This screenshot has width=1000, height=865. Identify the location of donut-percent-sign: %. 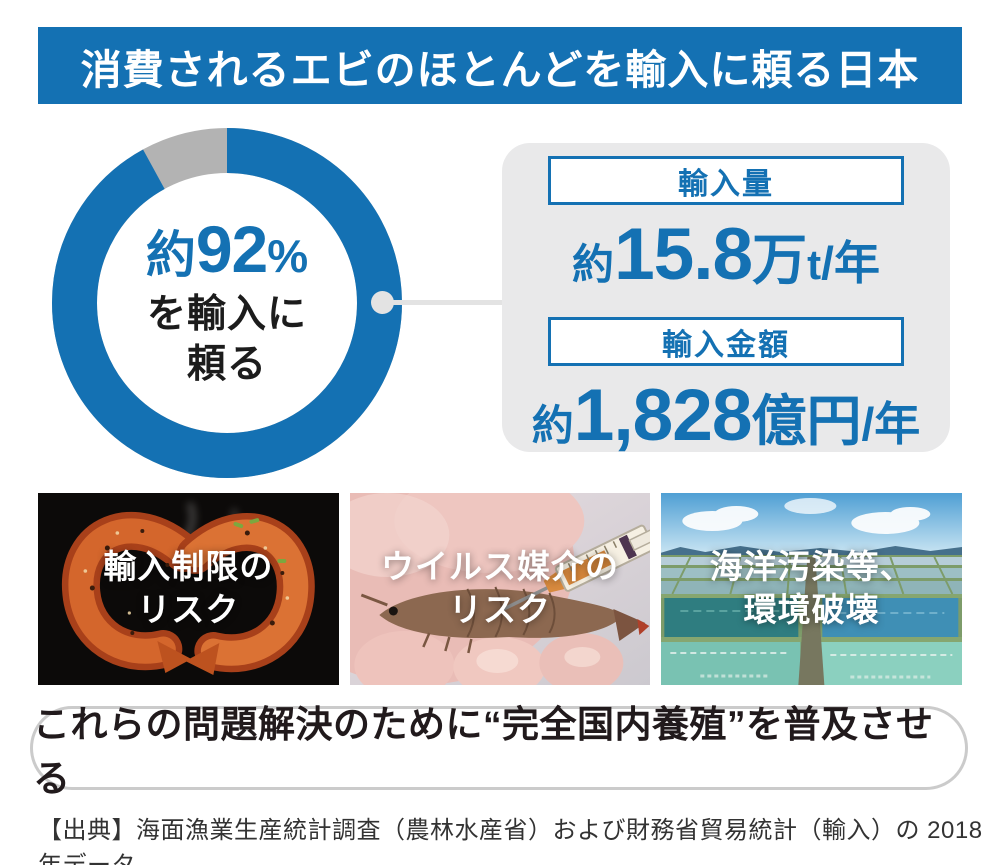
(288, 256).